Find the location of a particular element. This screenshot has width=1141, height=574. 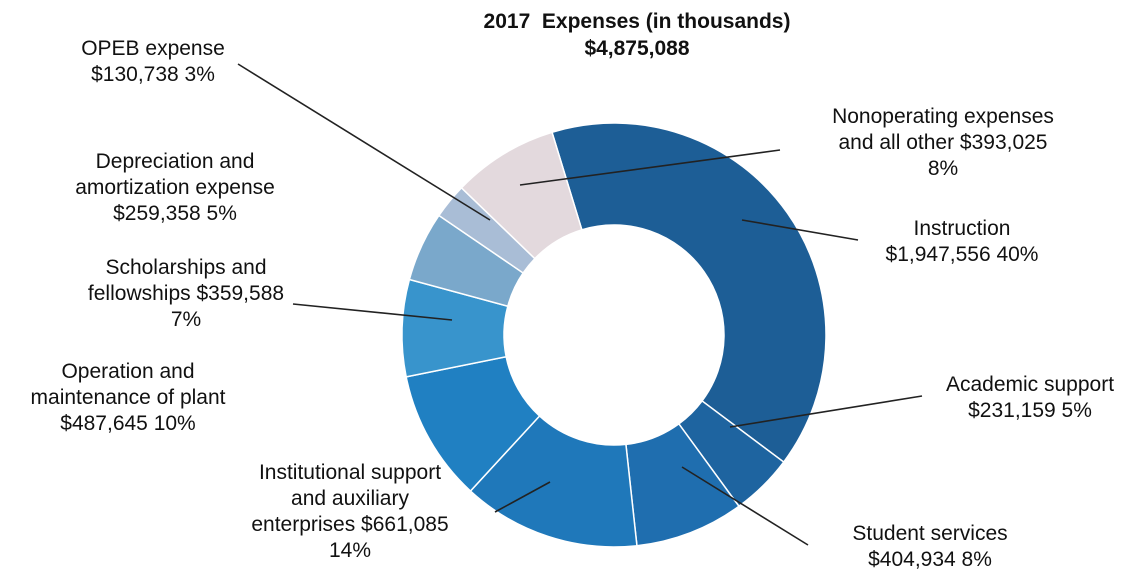

slice-label-line: maintenance of plant is located at coordinates (128, 397).